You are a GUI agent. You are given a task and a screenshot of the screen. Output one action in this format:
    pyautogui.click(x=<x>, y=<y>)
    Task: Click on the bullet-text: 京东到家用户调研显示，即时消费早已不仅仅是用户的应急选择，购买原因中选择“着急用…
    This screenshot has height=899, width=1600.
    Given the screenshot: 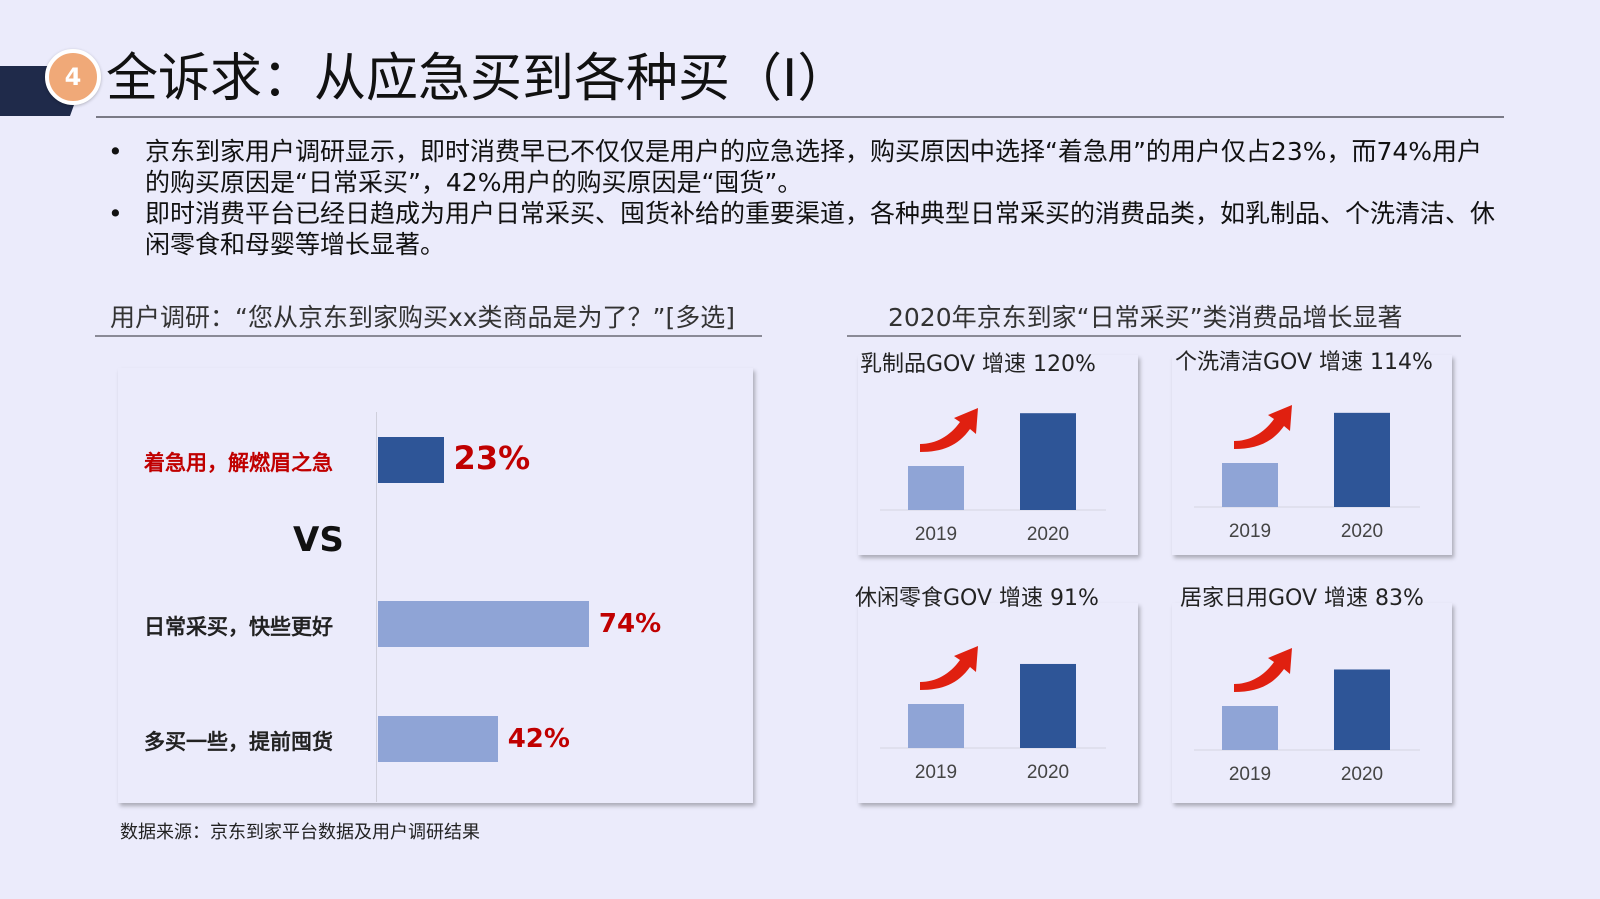 What is the action you would take?
    pyautogui.click(x=814, y=167)
    